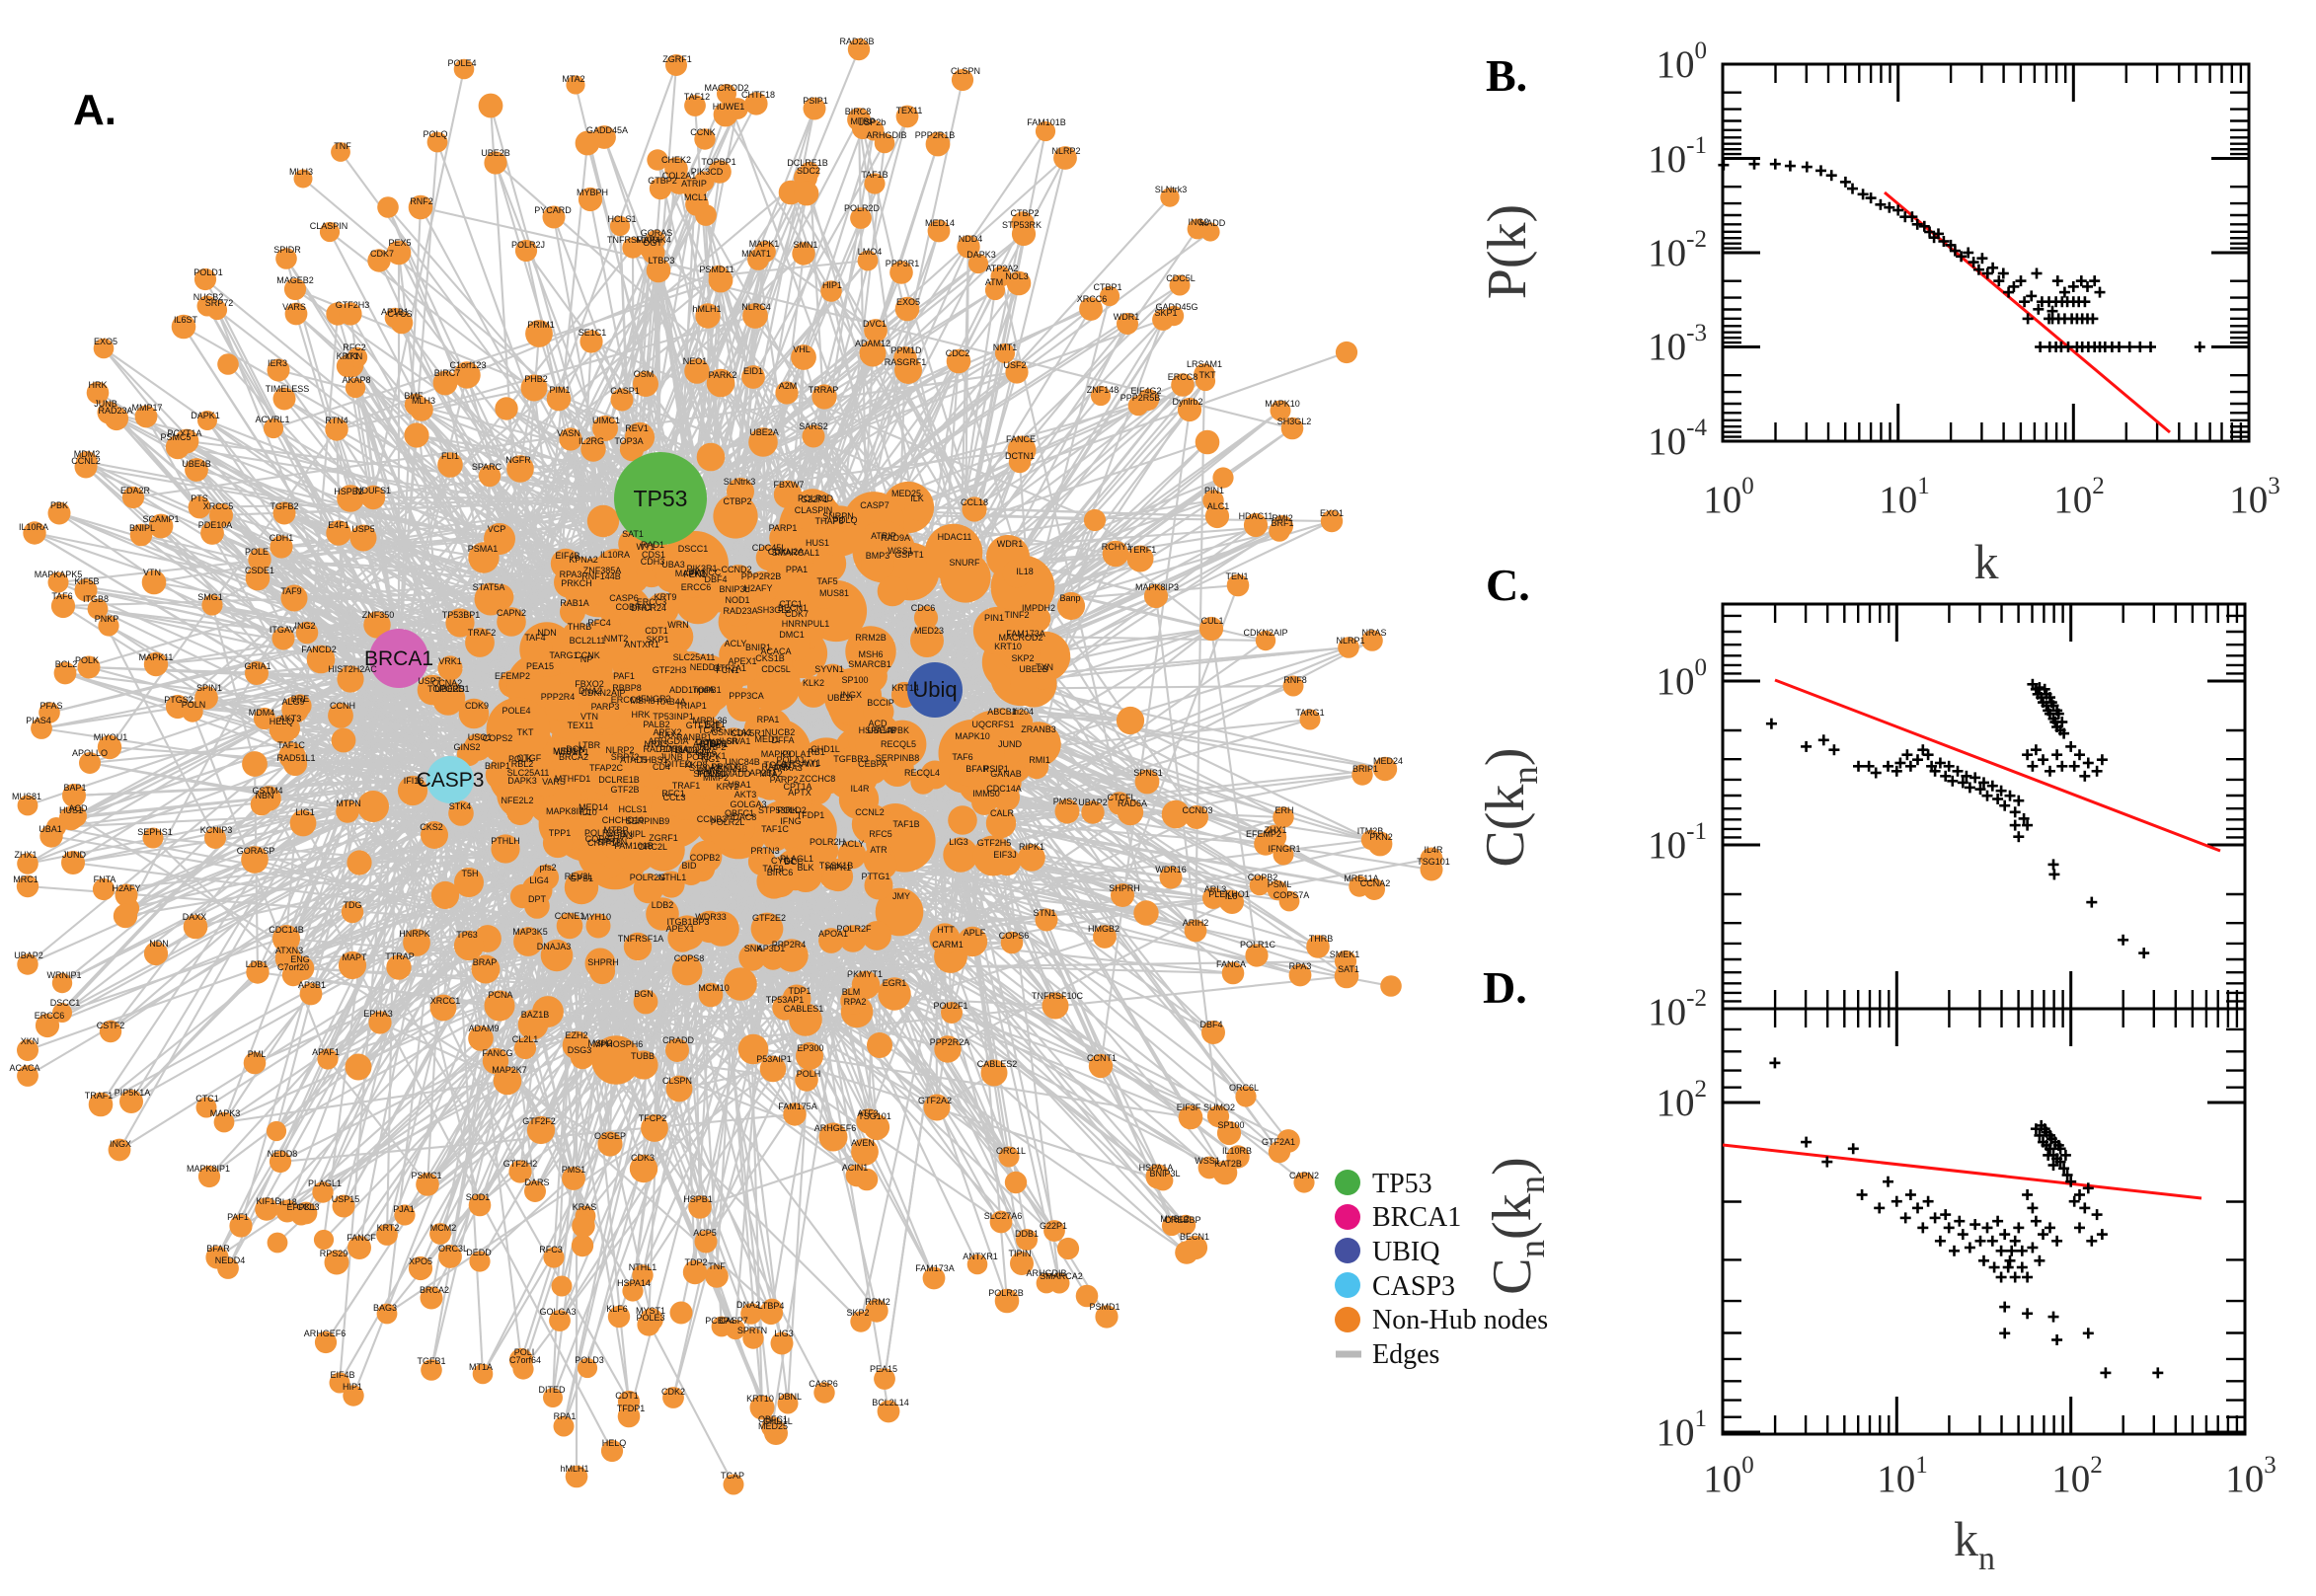 Image resolution: width=2316 pixels, height=1596 pixels. I want to click on svg-text: LIG1, so click(305, 812).